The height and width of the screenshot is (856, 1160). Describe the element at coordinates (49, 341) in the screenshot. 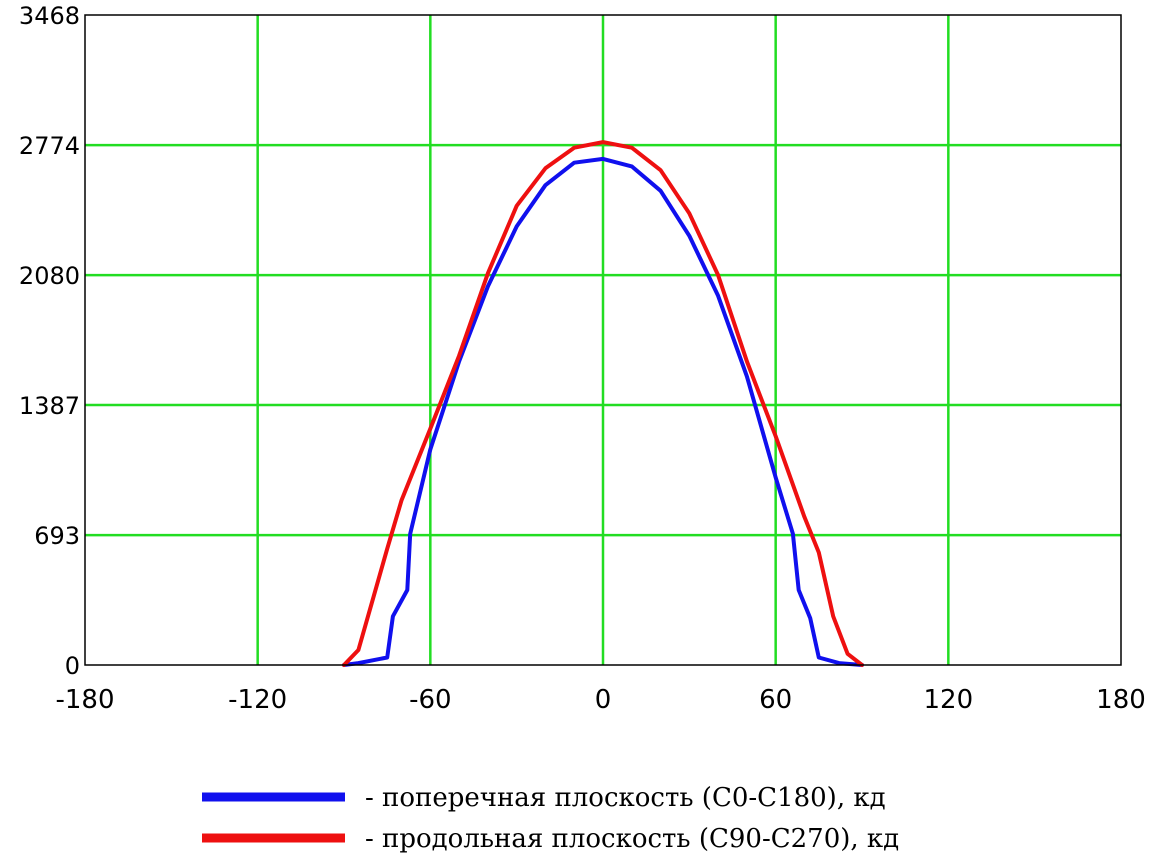

I see `y-tick-labels: 0 693 1387 2080 2774 3468` at that location.